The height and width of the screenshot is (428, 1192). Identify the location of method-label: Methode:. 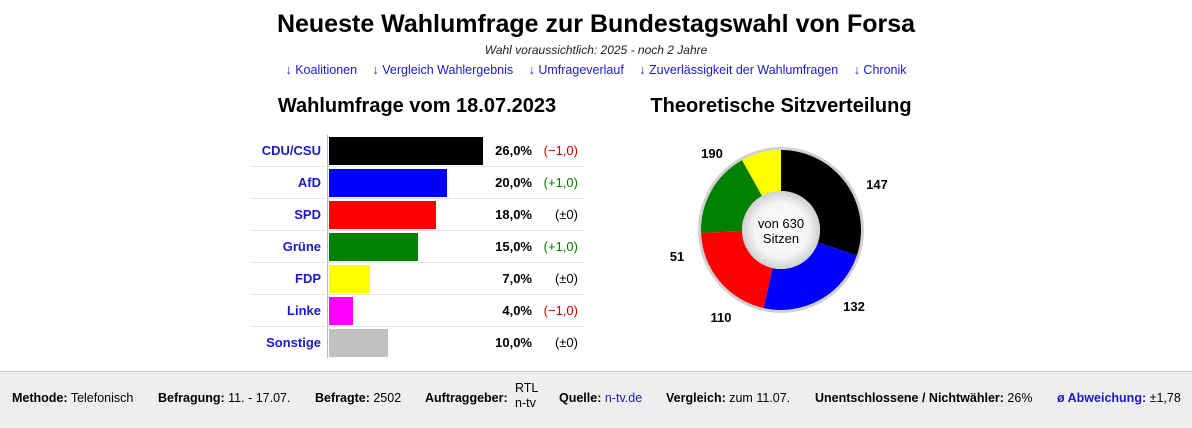
(40, 398).